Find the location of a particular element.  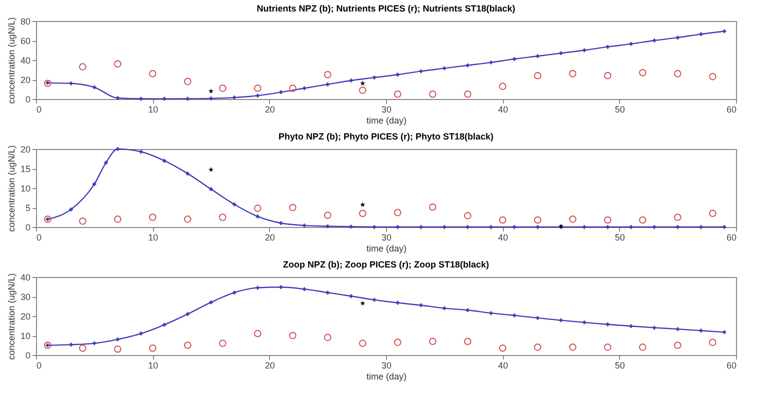

x-tick-label: 10 is located at coordinates (153, 365).